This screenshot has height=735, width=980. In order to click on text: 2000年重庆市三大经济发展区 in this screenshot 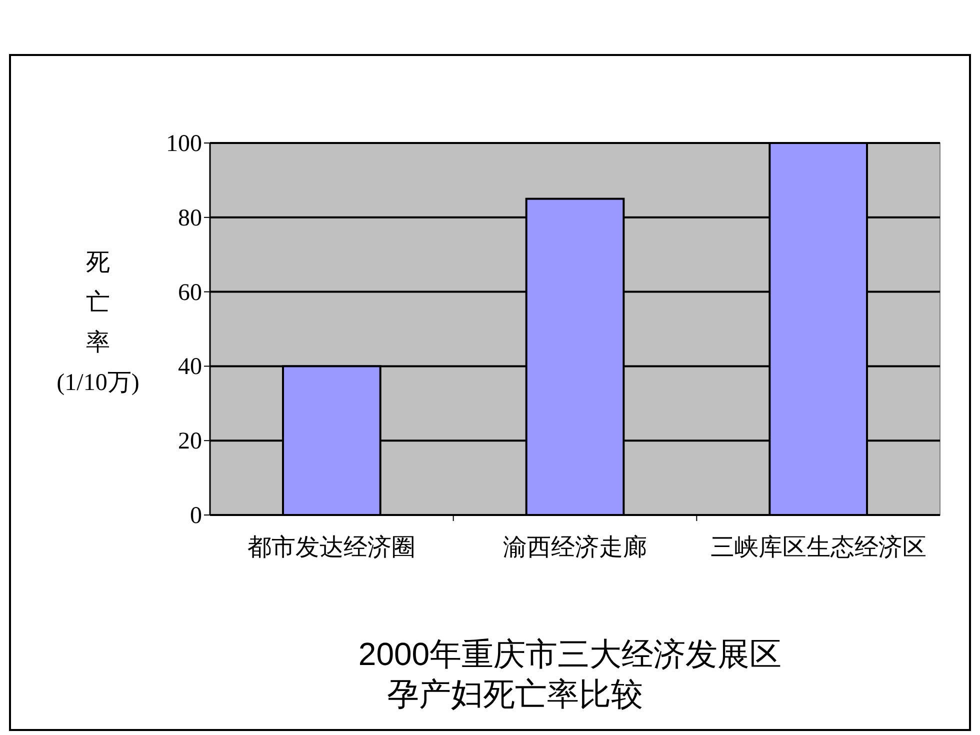, I will do `click(570, 654)`.